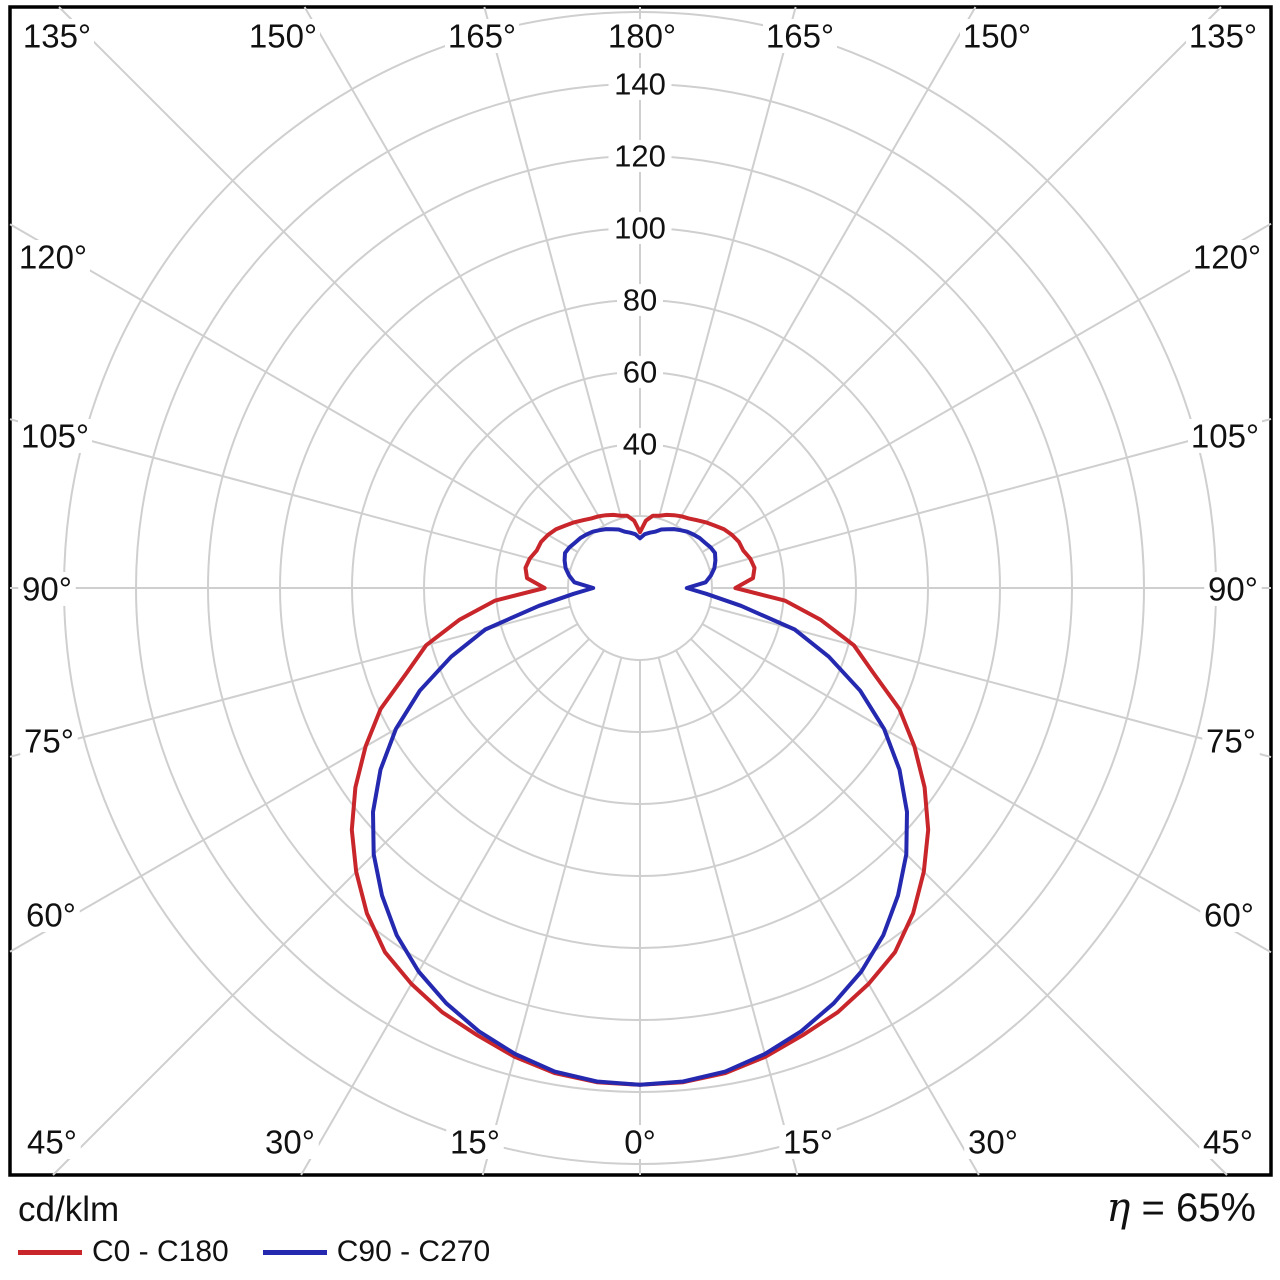 The width and height of the screenshot is (1280, 1280). Describe the element at coordinates (69, 1209) in the screenshot. I see `units-label: cd/klm` at that location.